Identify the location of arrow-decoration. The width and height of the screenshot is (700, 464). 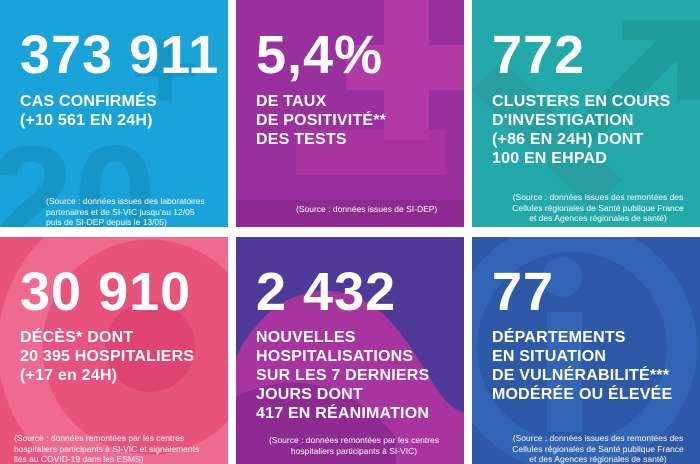
(586, 115).